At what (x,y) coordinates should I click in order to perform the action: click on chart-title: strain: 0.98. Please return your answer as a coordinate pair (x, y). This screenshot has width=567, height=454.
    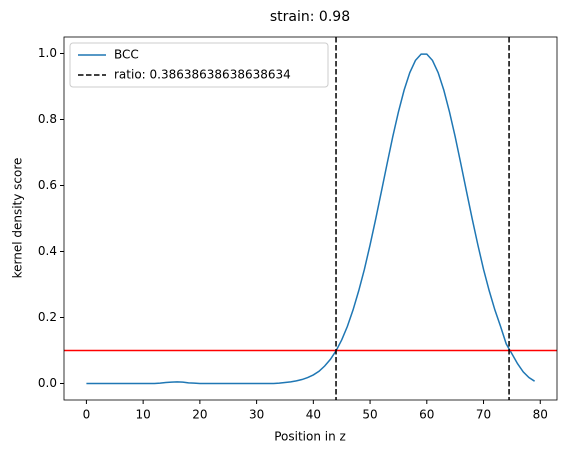
    Looking at the image, I should click on (310, 17).